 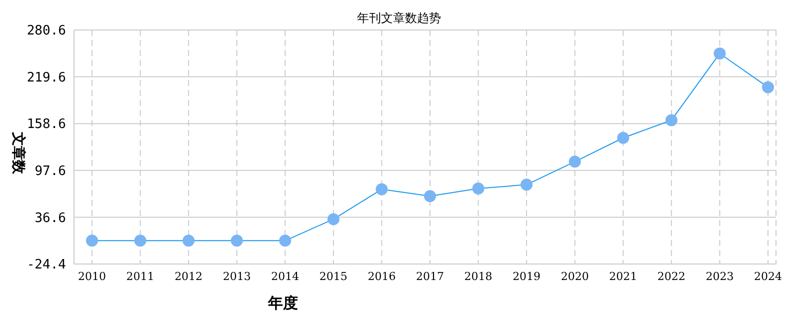 What do you see at coordinates (671, 276) in the screenshot?
I see `x-tick-label: 2022` at bounding box center [671, 276].